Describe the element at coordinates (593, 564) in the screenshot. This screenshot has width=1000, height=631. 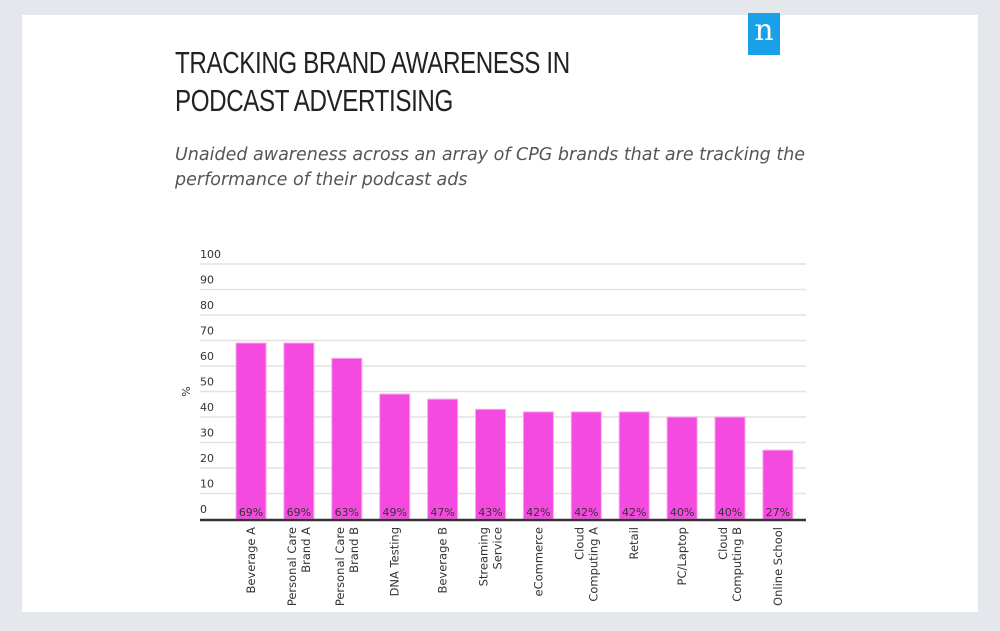
I see `x-tick-label: Computing A` at that location.